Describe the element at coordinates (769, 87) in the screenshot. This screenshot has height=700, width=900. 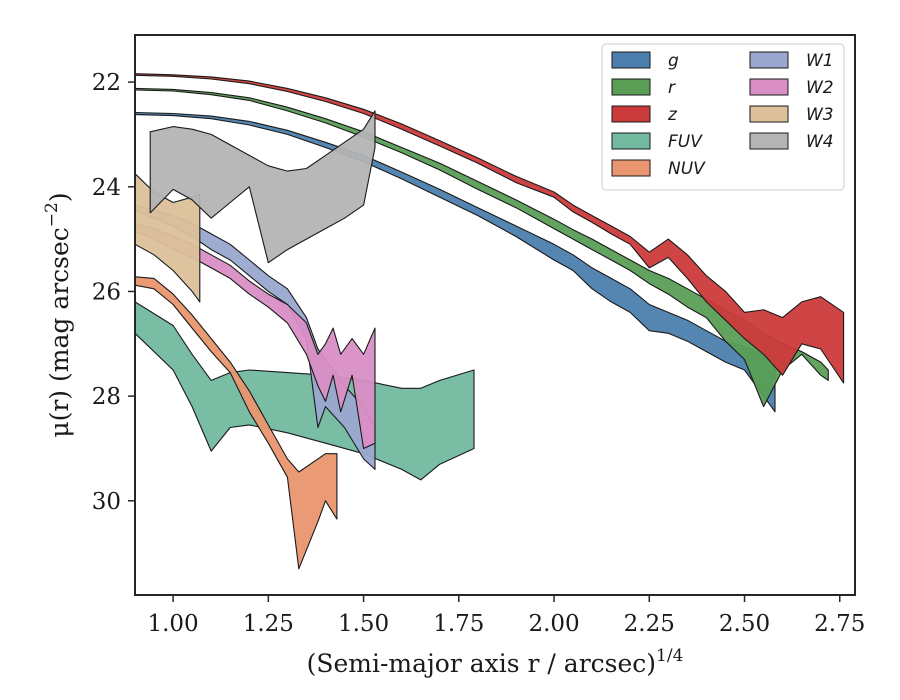
I see `legend-swatch-w2` at that location.